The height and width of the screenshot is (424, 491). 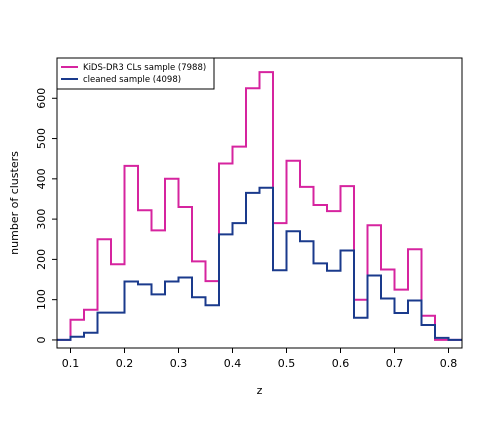 I want to click on x-tick-label: 0.5, so click(x=287, y=363).